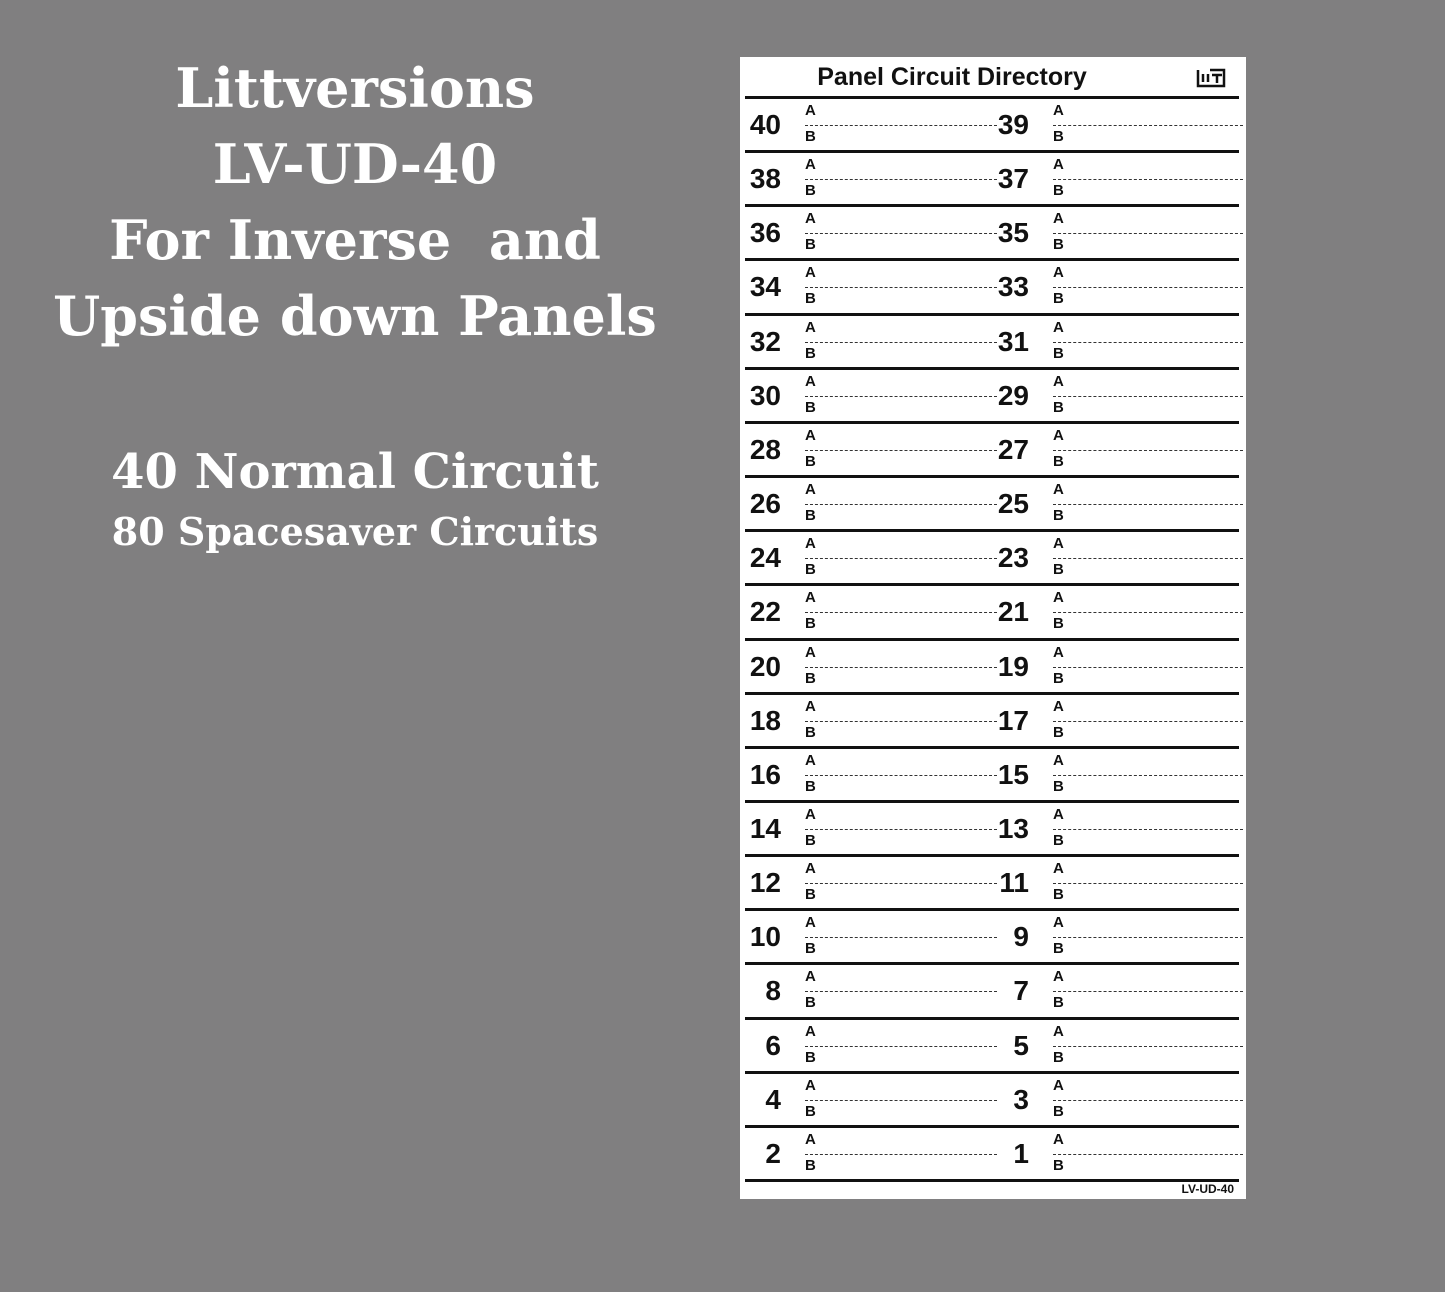 The image size is (1445, 1292). What do you see at coordinates (1013, 395) in the screenshot?
I see `circuit-number: 29` at bounding box center [1013, 395].